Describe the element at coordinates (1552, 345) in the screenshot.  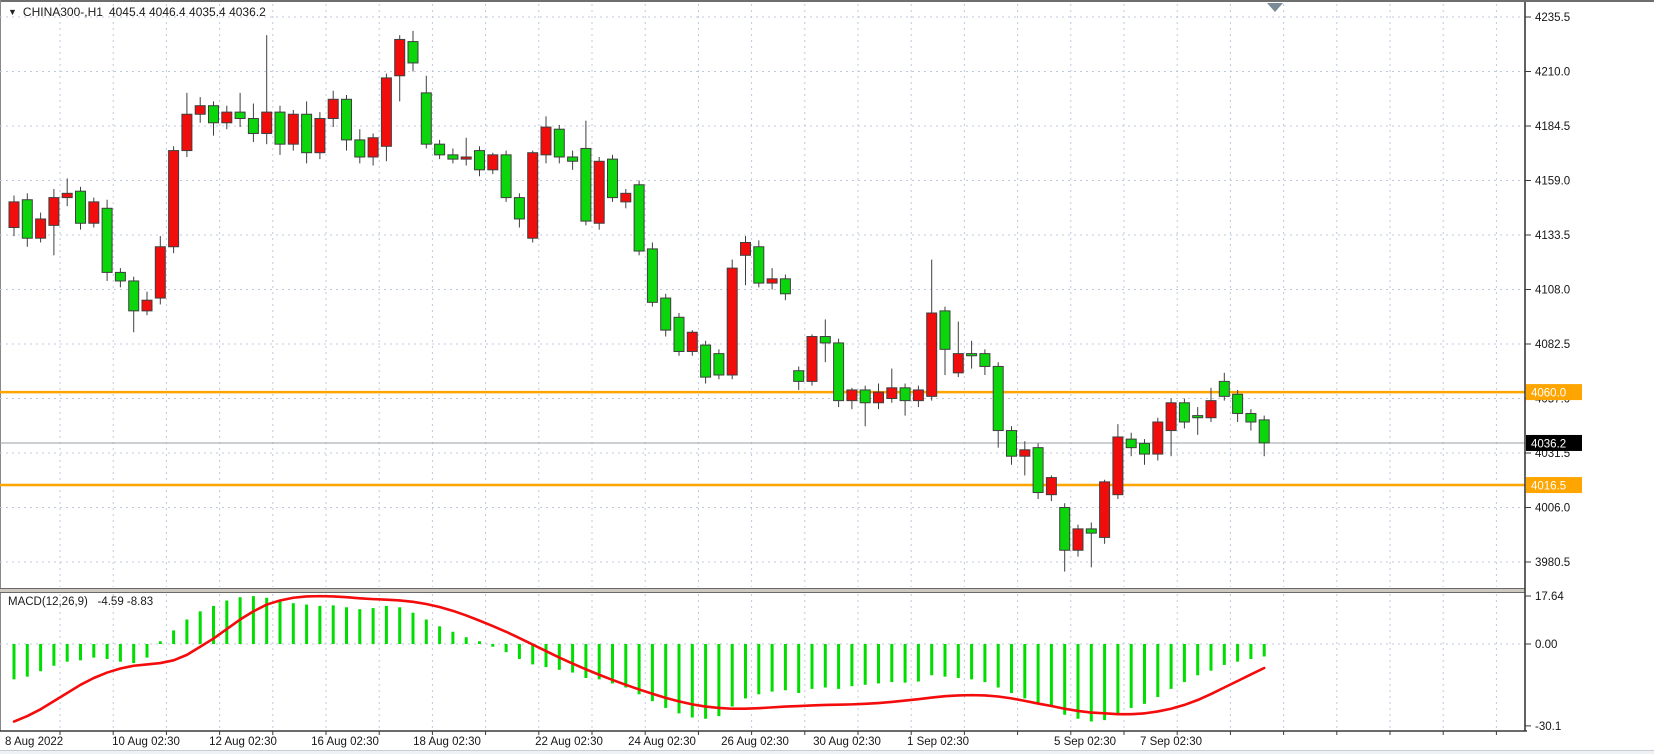
I see `price-axis-label: 4082.5` at that location.